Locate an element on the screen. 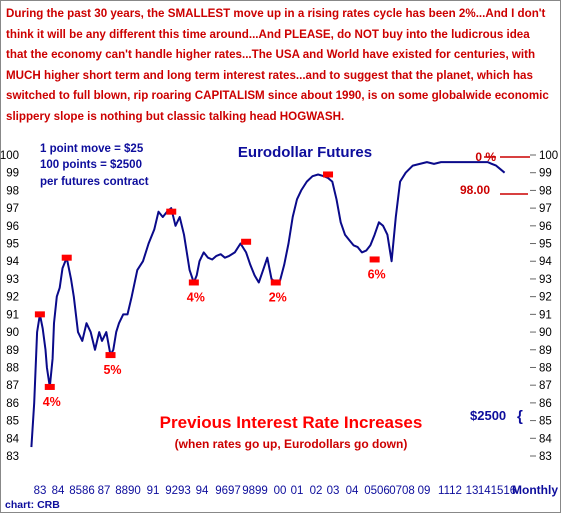  x-tick-label: 91 is located at coordinates (153, 491).